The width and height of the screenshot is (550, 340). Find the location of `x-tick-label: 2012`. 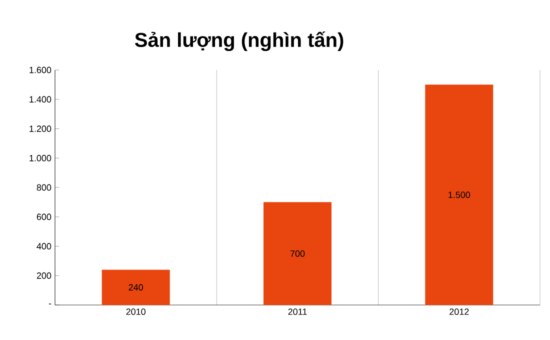

x-tick-label: 2012 is located at coordinates (459, 311).